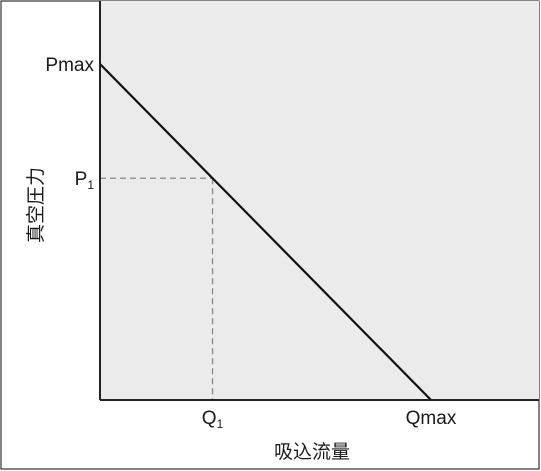 This screenshot has height=471, width=541. Describe the element at coordinates (90, 185) in the screenshot. I see `y-tick-label-subscript: 1` at that location.